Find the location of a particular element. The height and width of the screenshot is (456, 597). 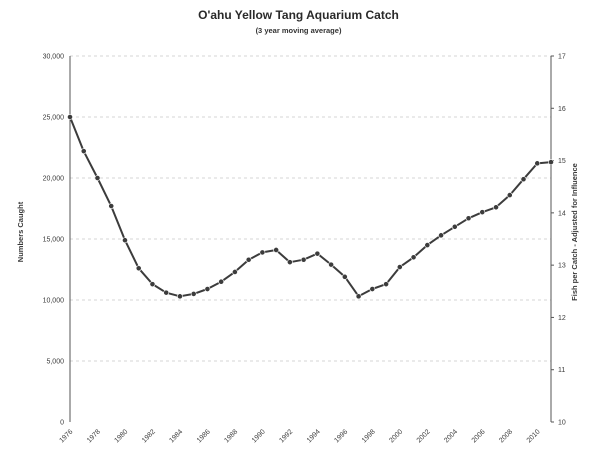

y2-tick-label: 15 is located at coordinates (562, 161).